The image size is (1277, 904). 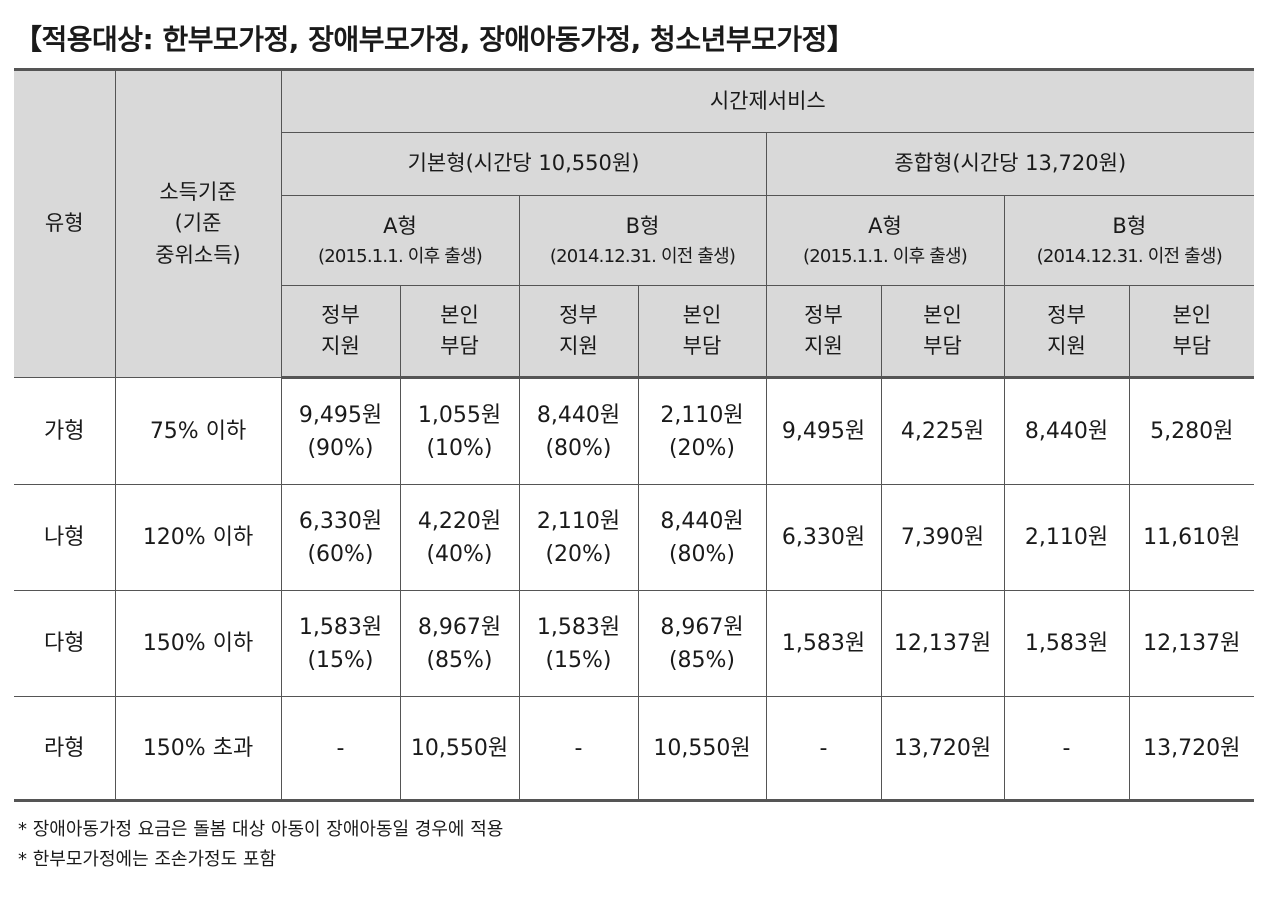 I want to click on cell-comp-b-self: 11,610원, so click(x=1191, y=537).